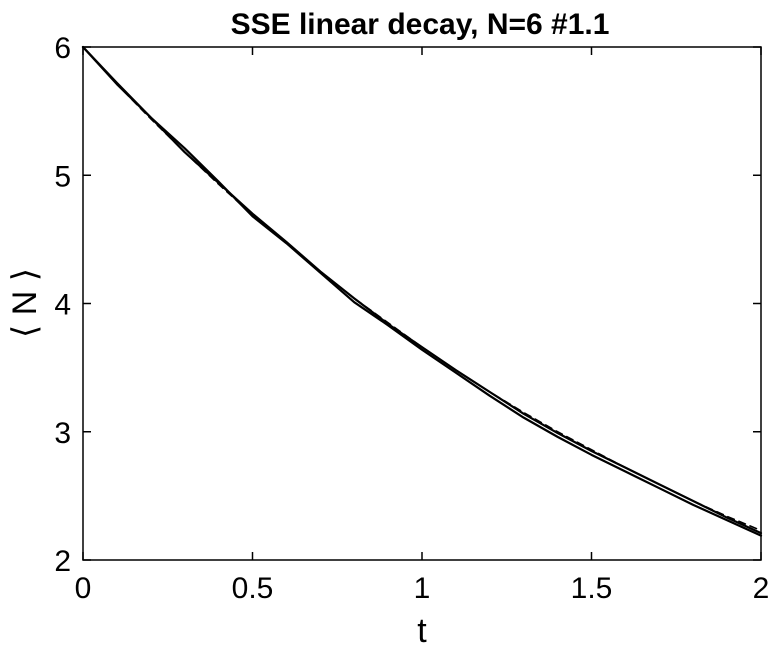 Image resolution: width=773 pixels, height=648 pixels. I want to click on x-tick-label: 1.5, so click(592, 588).